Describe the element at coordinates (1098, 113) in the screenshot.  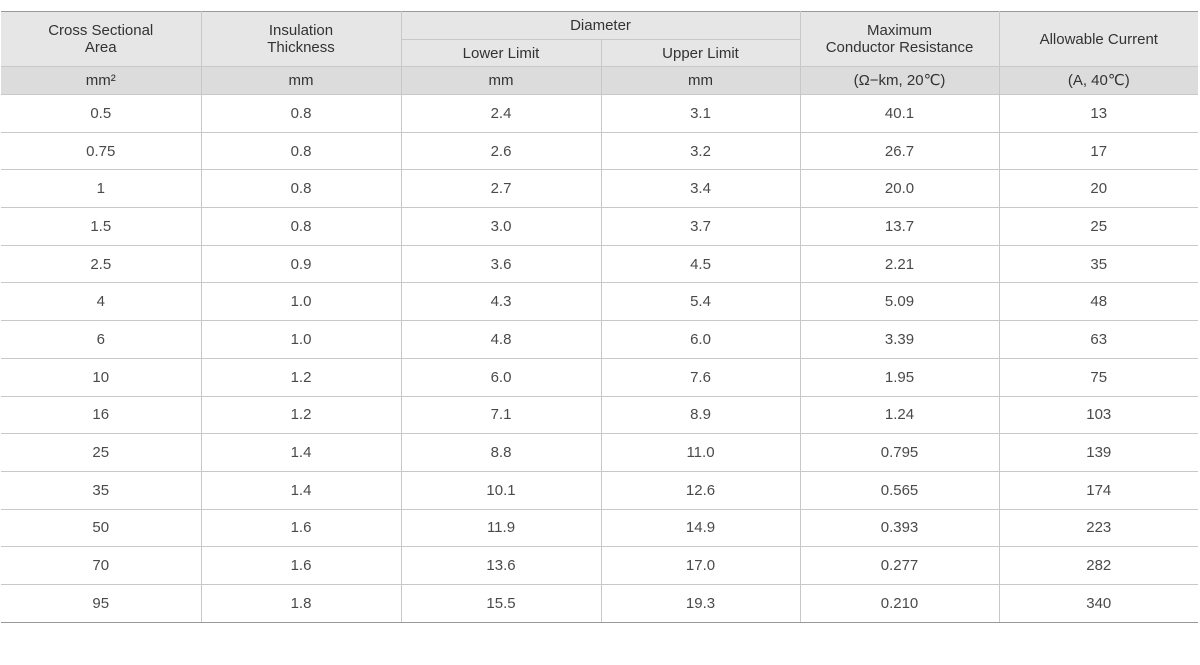
I see `cell-allowable-current: 13` at that location.